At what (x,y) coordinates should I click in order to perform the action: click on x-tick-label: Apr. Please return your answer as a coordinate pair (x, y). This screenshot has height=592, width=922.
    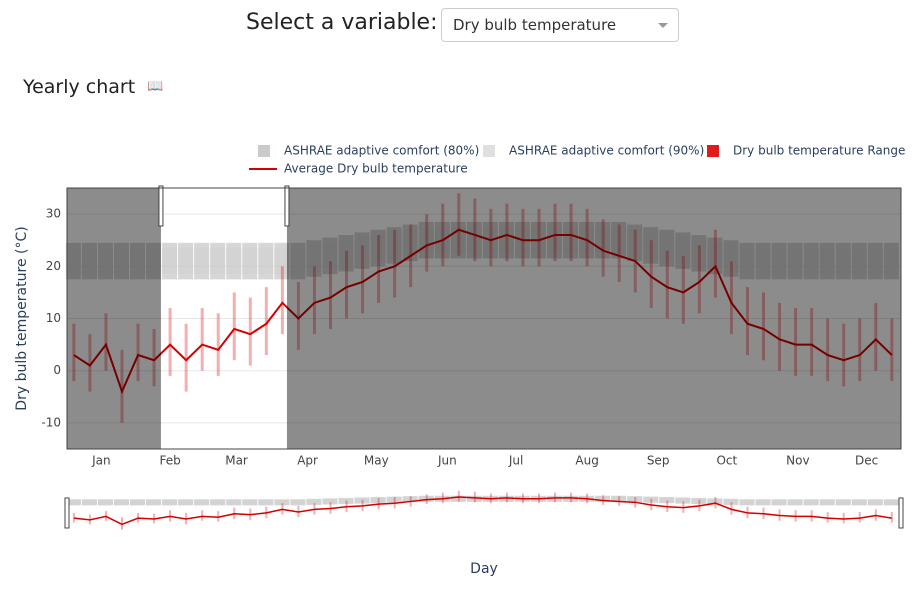
    Looking at the image, I should click on (307, 461).